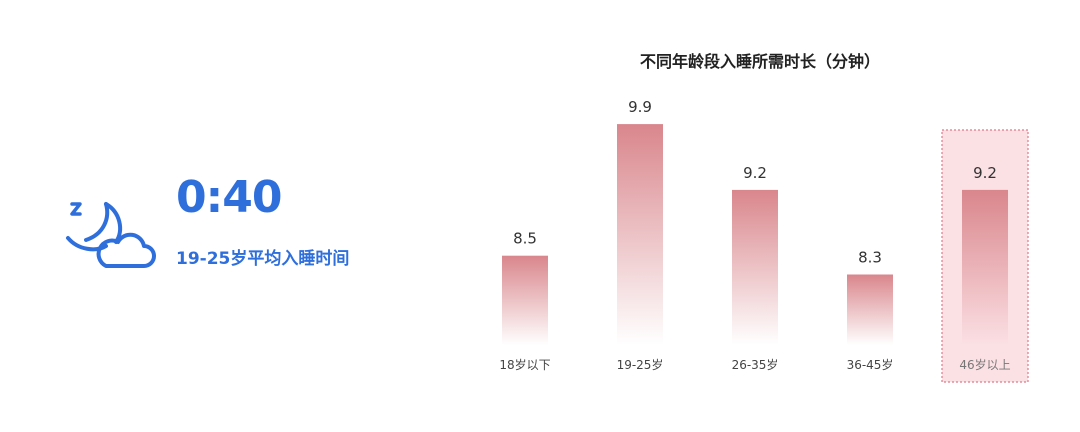 The height and width of the screenshot is (432, 1080). I want to click on x-tick-label: 36-45岁, so click(870, 364).